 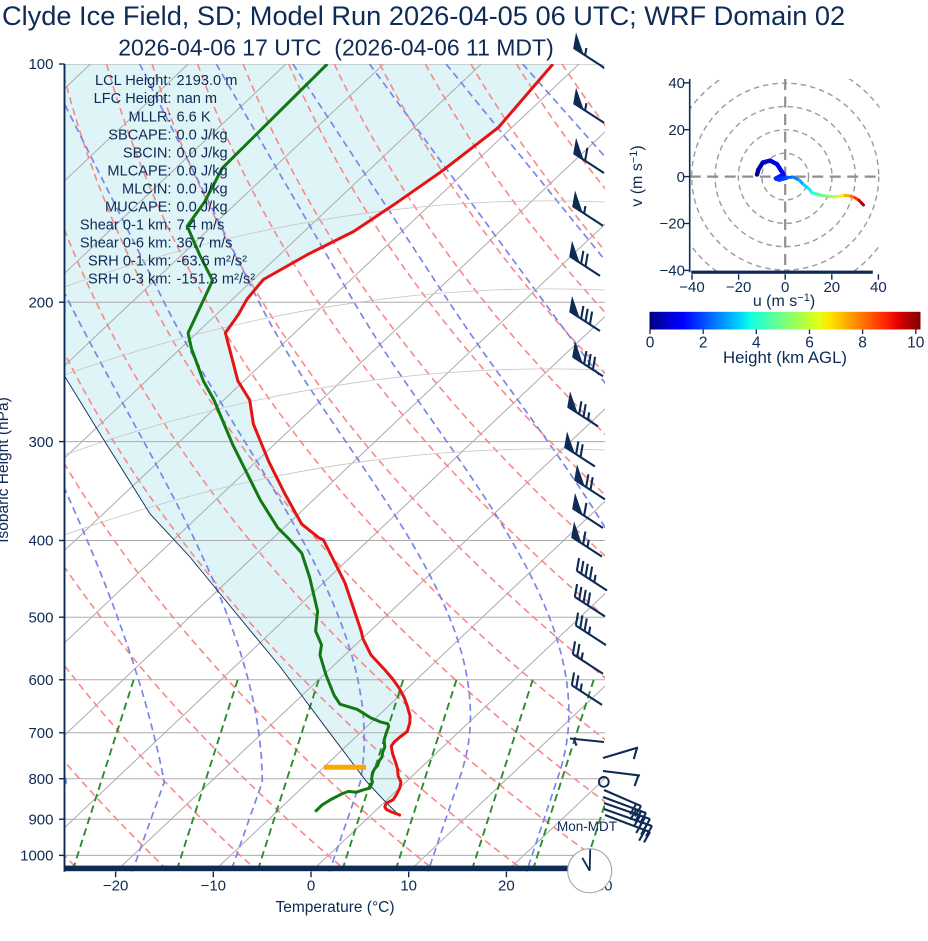 What do you see at coordinates (212, 262) in the screenshot?
I see `svg-text: -63.6 m²/s²` at bounding box center [212, 262].